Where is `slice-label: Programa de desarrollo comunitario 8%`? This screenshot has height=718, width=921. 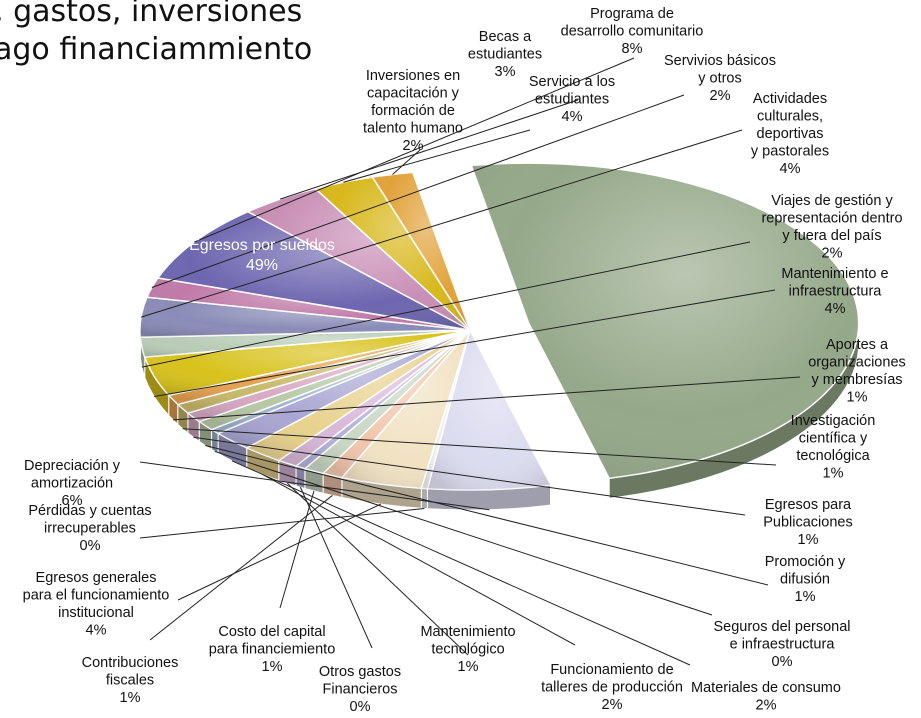 slice-label: Programa de desarrollo comunitario 8% is located at coordinates (632, 31).